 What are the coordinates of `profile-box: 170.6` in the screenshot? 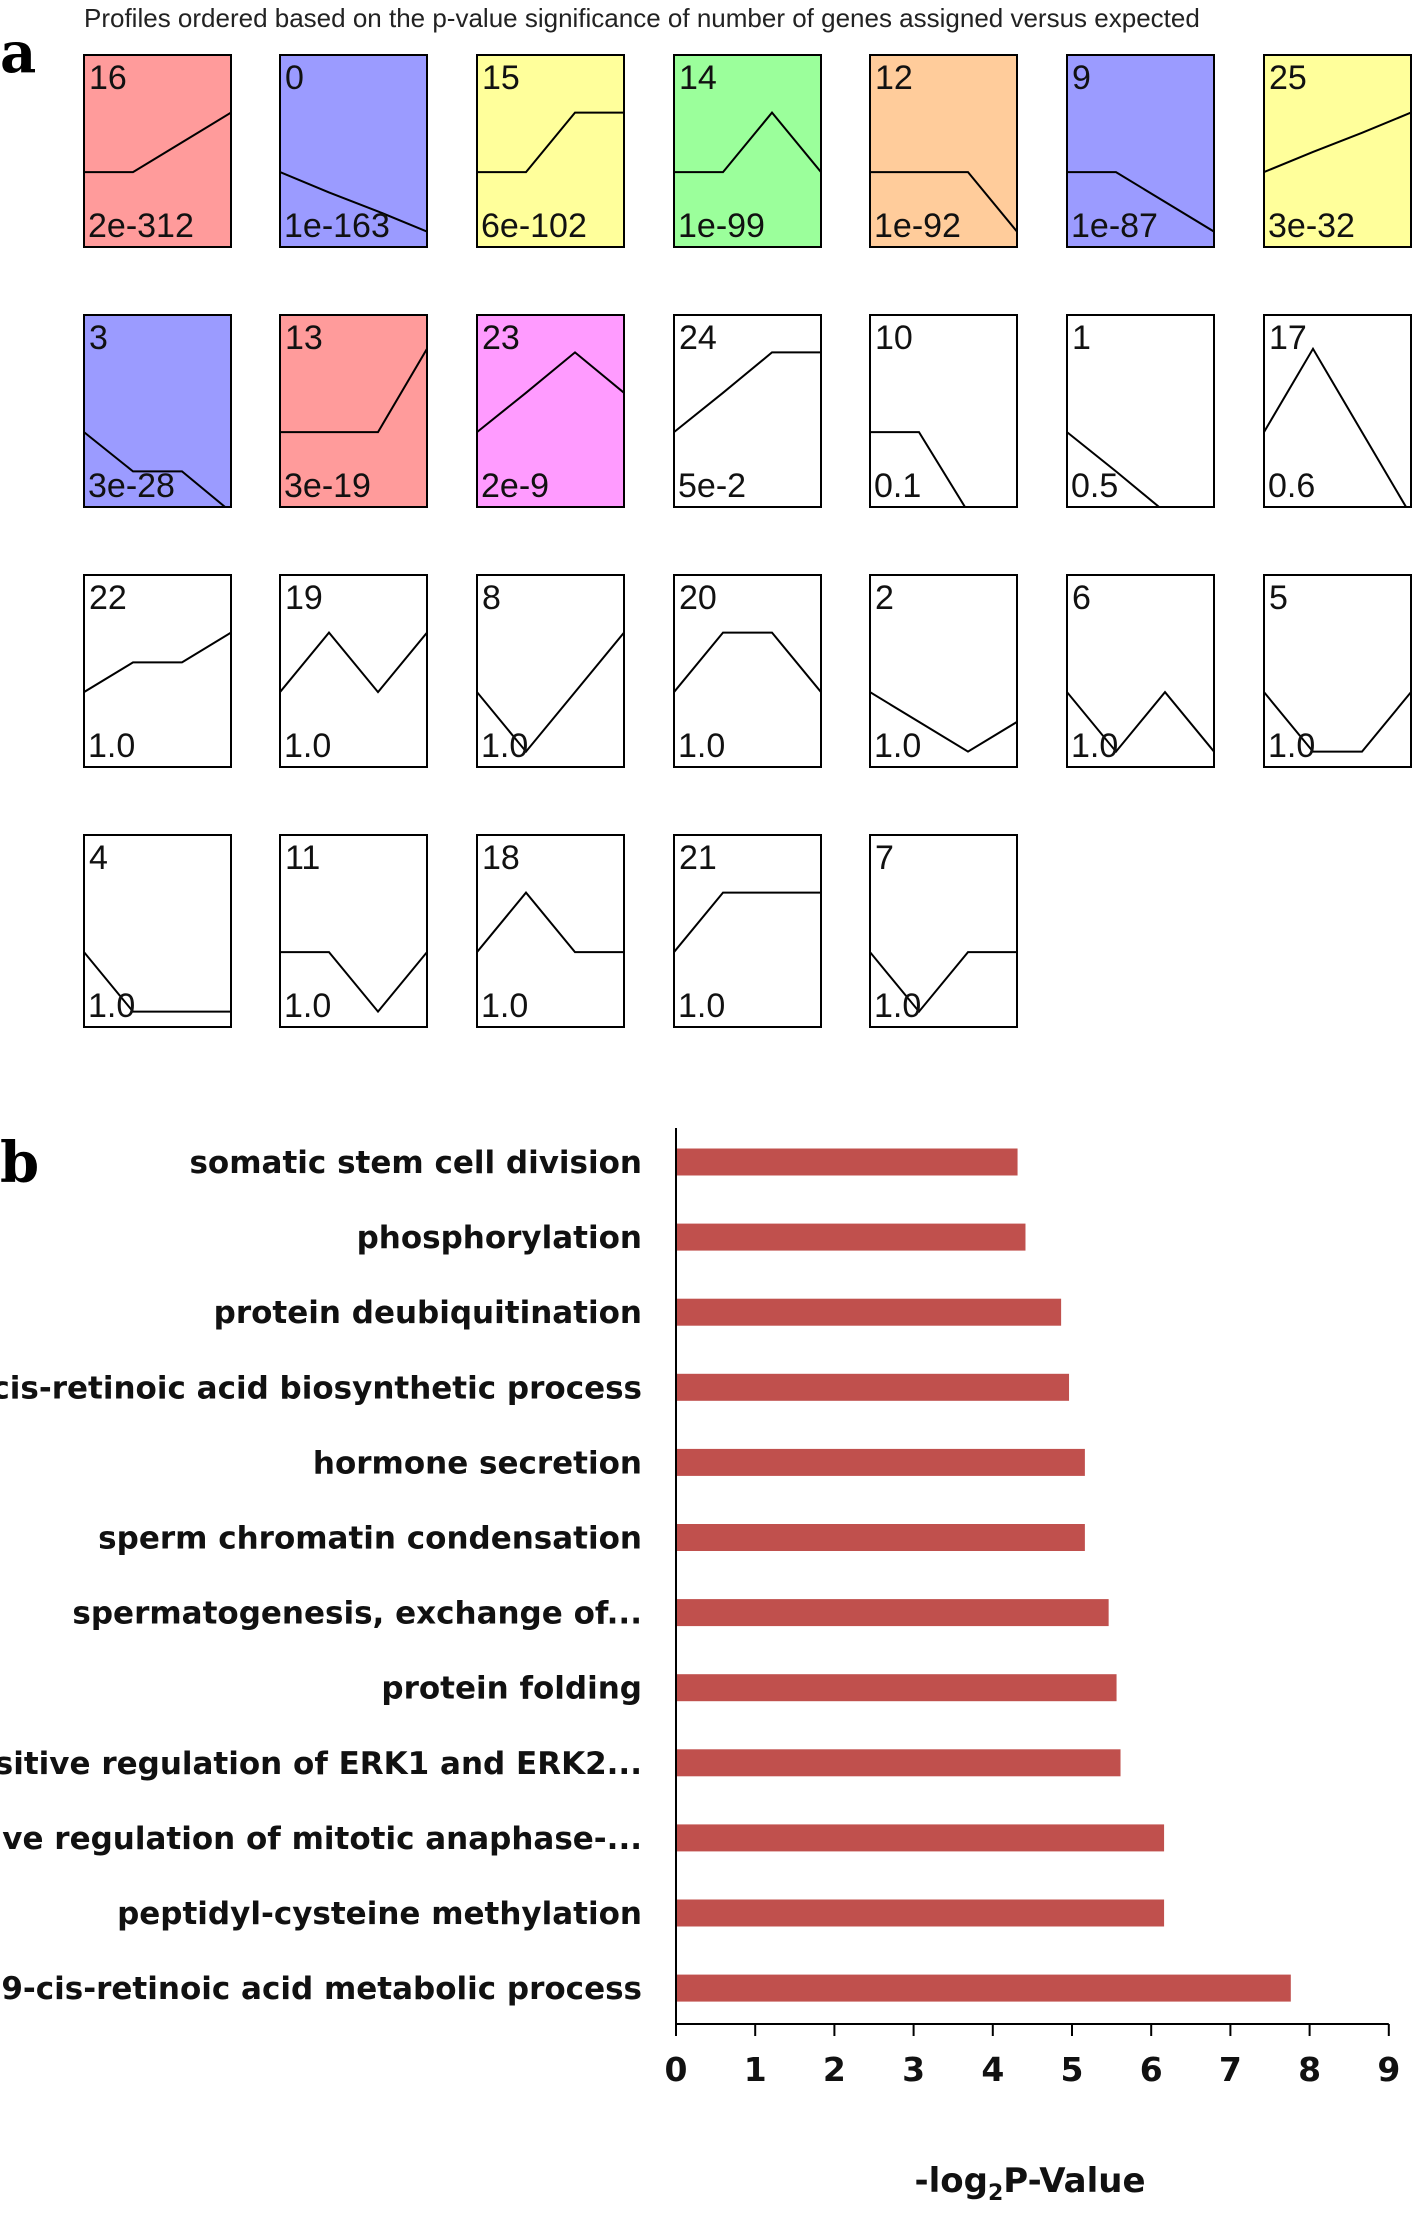 It's located at (1337, 411).